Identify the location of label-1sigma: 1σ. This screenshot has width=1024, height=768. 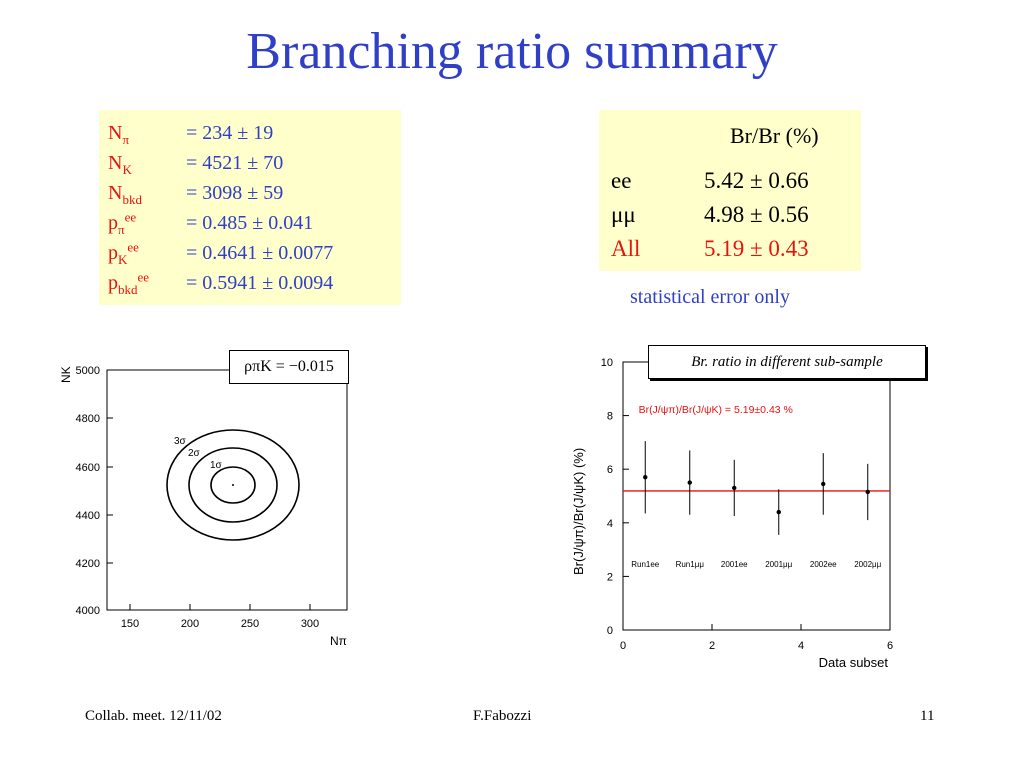
(216, 465).